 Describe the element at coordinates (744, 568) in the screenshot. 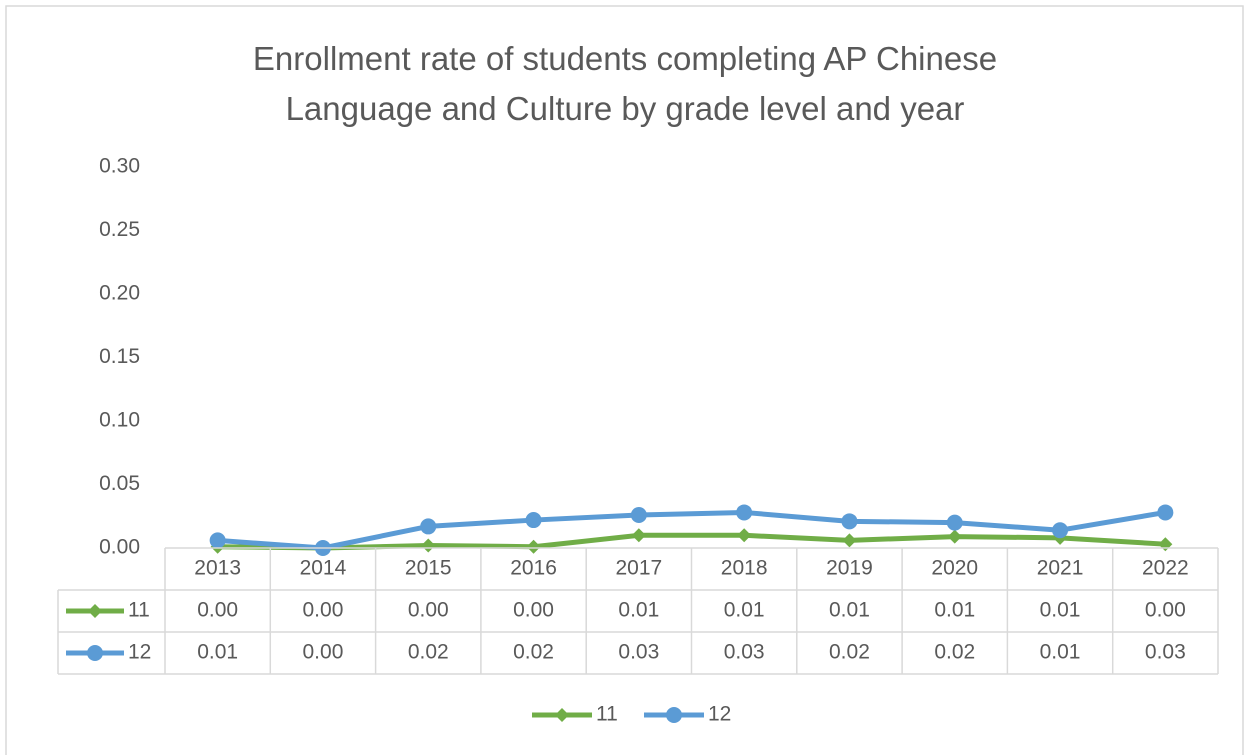

I see `x-tick-label: 2018` at that location.